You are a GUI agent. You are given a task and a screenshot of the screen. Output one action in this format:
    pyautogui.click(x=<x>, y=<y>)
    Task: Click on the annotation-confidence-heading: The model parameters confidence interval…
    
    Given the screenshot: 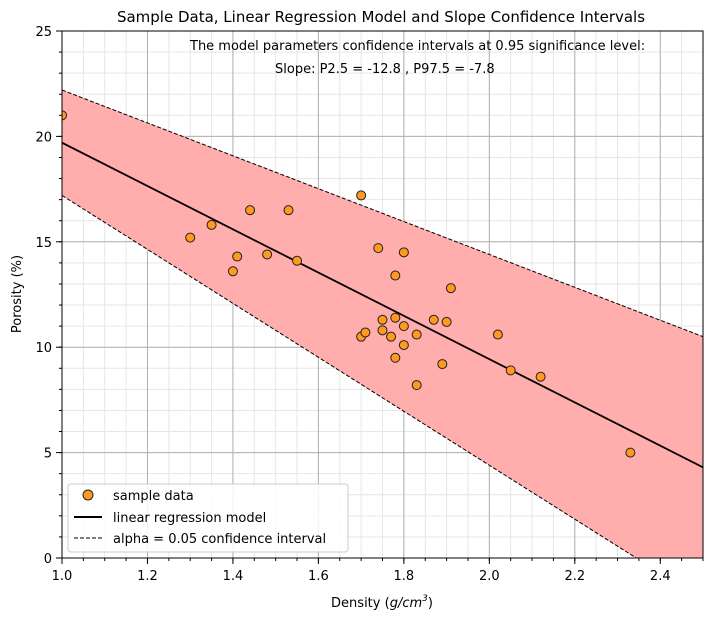 What is the action you would take?
    pyautogui.click(x=417, y=46)
    